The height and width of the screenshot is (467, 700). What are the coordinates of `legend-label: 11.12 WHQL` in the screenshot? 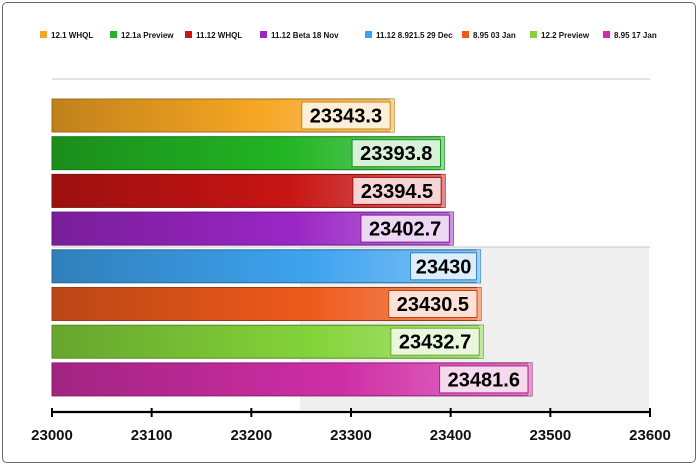 It's located at (219, 35).